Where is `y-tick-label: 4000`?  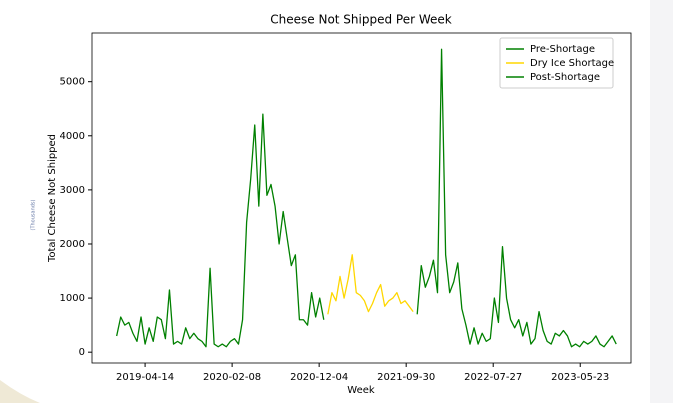
y-tick-label: 4000 is located at coordinates (72, 136).